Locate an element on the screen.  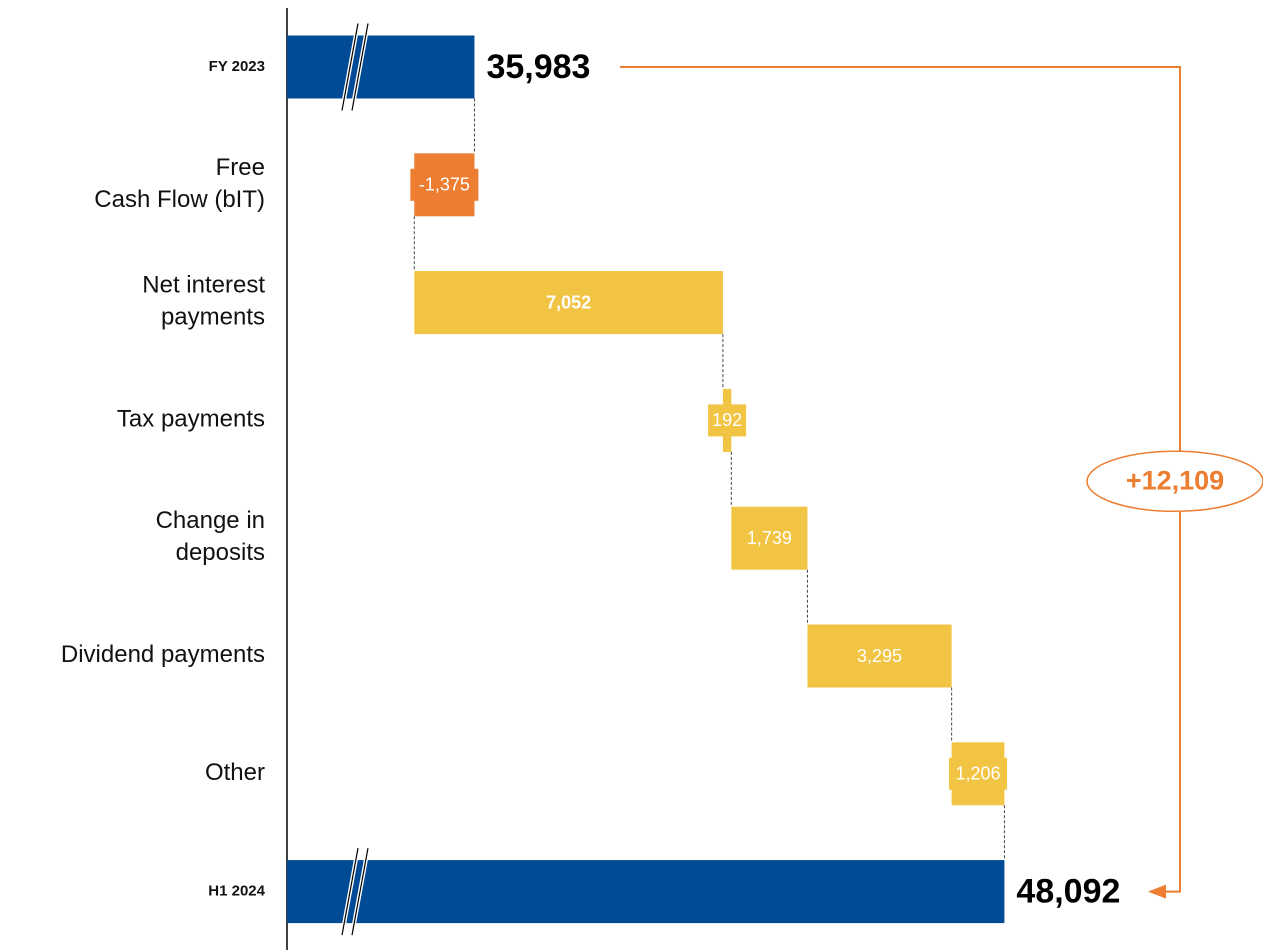
category-label: Change in deposits is located at coordinates (210, 537).